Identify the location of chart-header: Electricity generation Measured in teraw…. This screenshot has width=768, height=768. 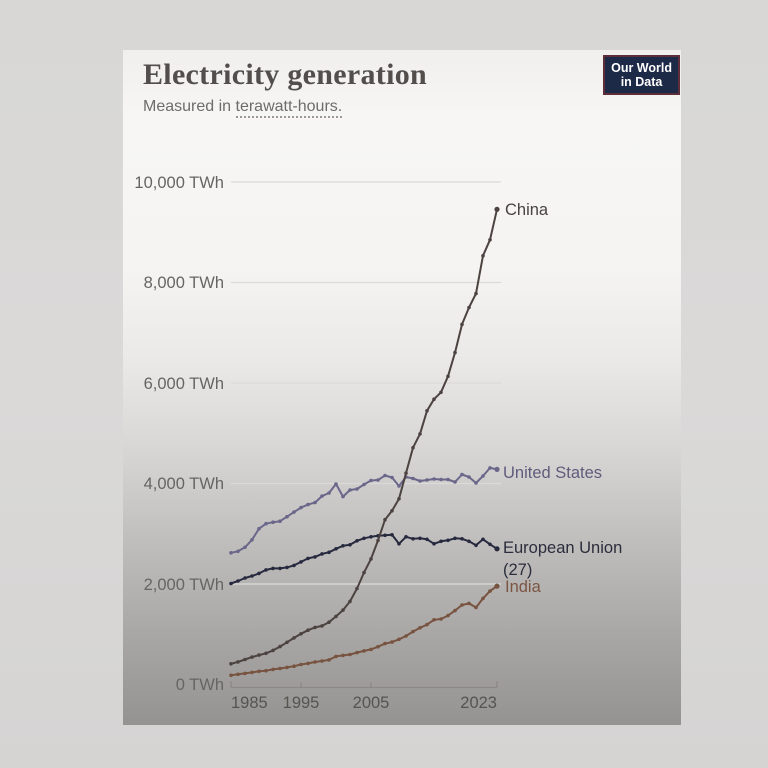
(402, 88).